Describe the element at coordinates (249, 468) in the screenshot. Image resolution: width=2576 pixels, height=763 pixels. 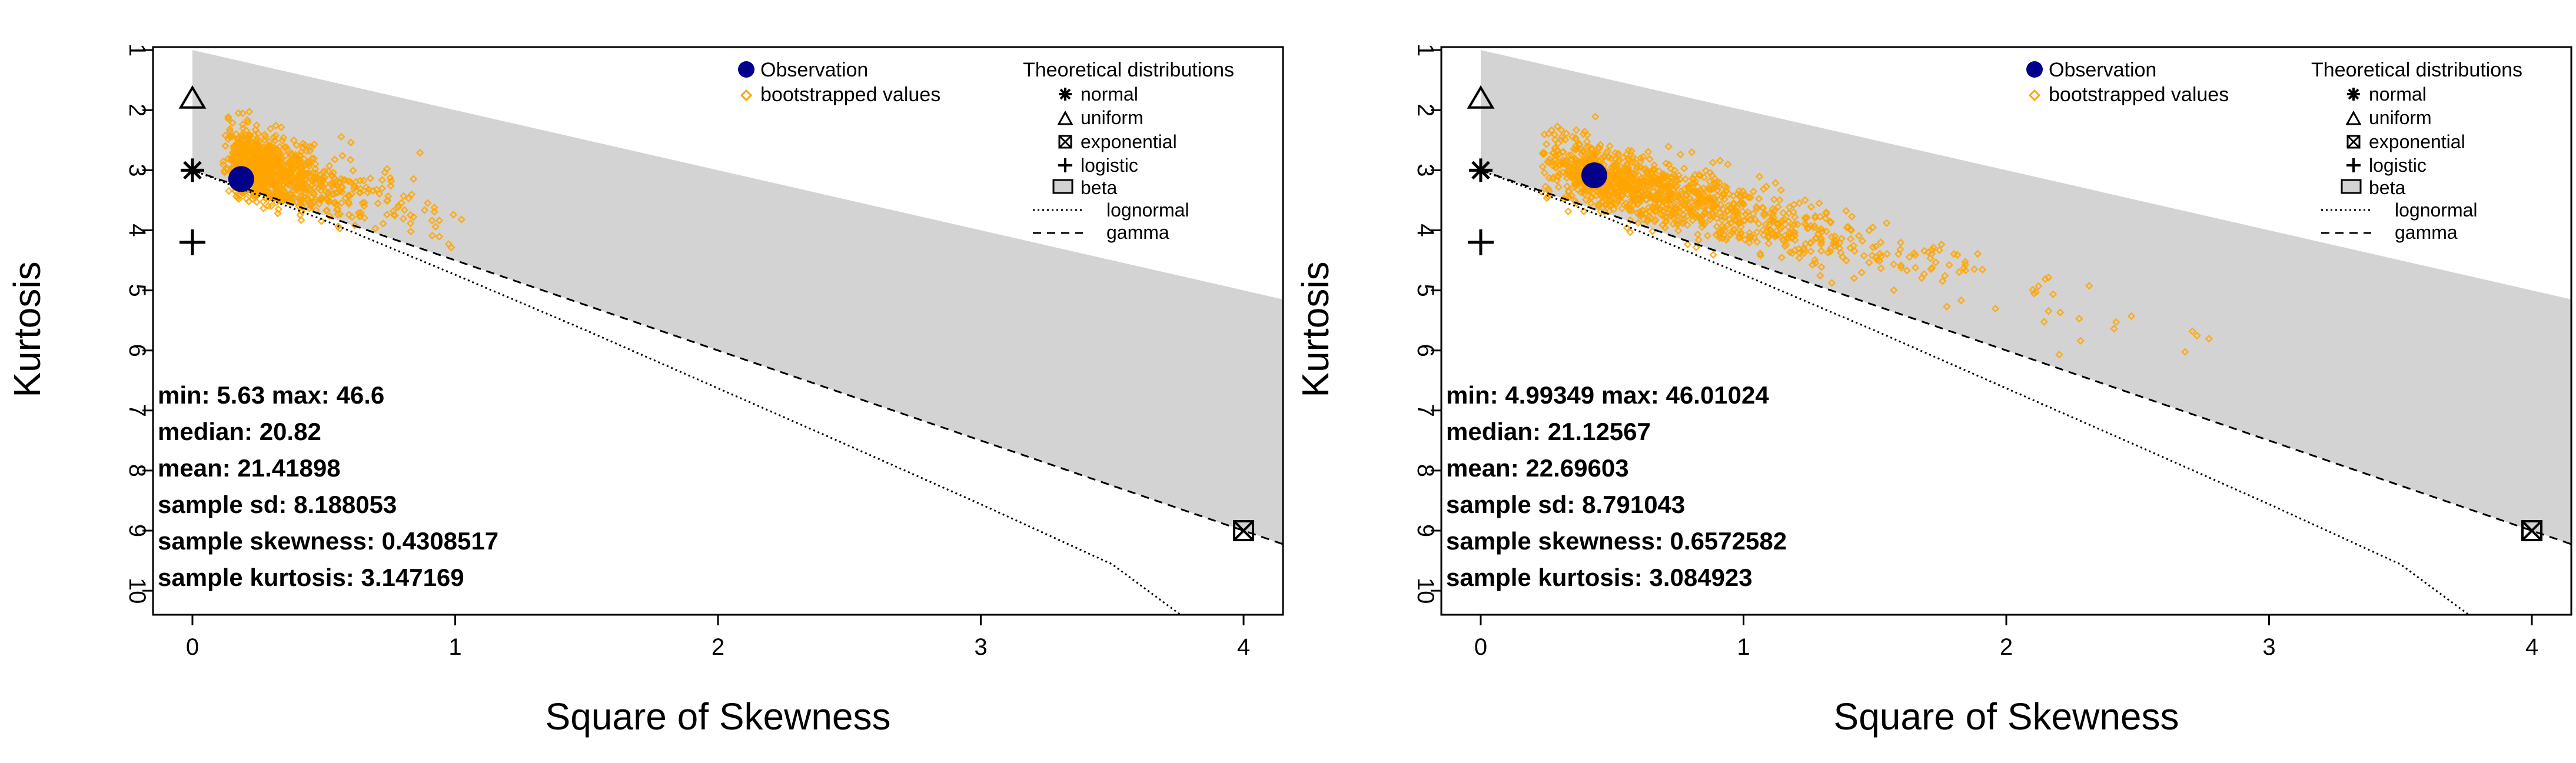
I see `summary-mean: mean: 21.41898` at that location.